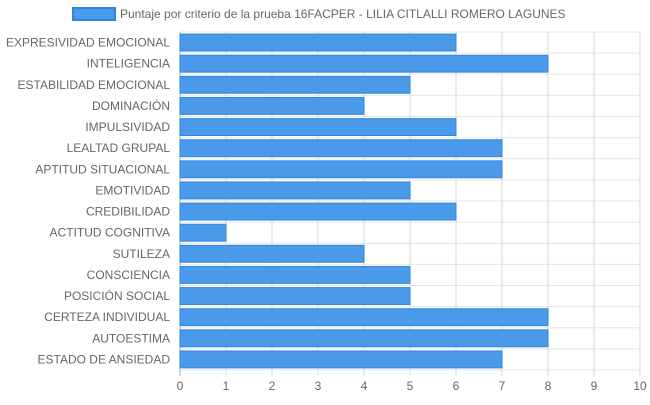  Describe the element at coordinates (640, 386) in the screenshot. I see `x-tick-label: 10` at that location.